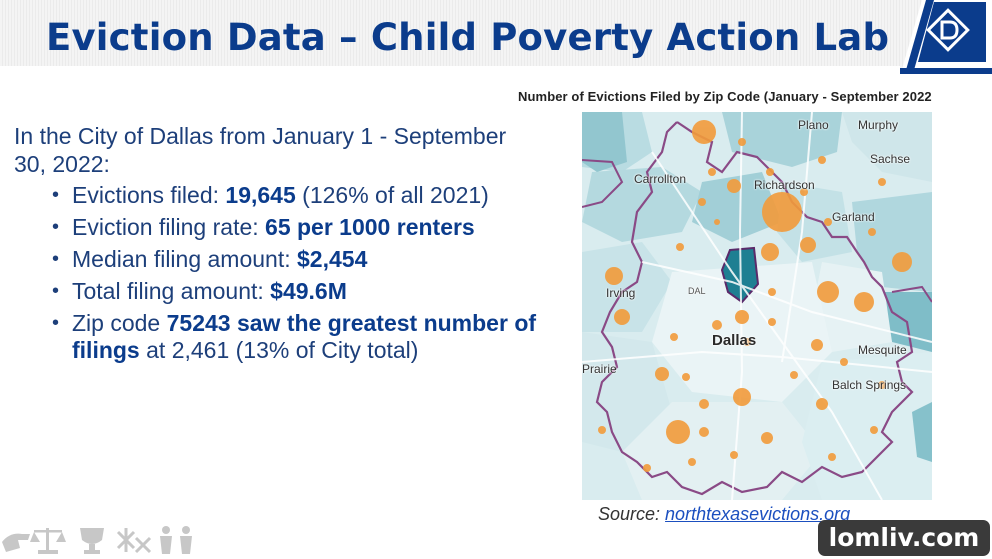  What do you see at coordinates (882, 350) in the screenshot?
I see `map-label-mesquite: Mesquite` at bounding box center [882, 350].